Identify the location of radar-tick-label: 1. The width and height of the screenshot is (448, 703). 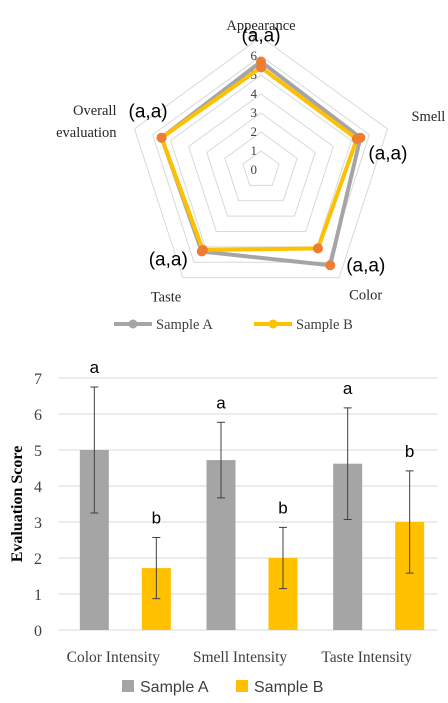
(254, 150).